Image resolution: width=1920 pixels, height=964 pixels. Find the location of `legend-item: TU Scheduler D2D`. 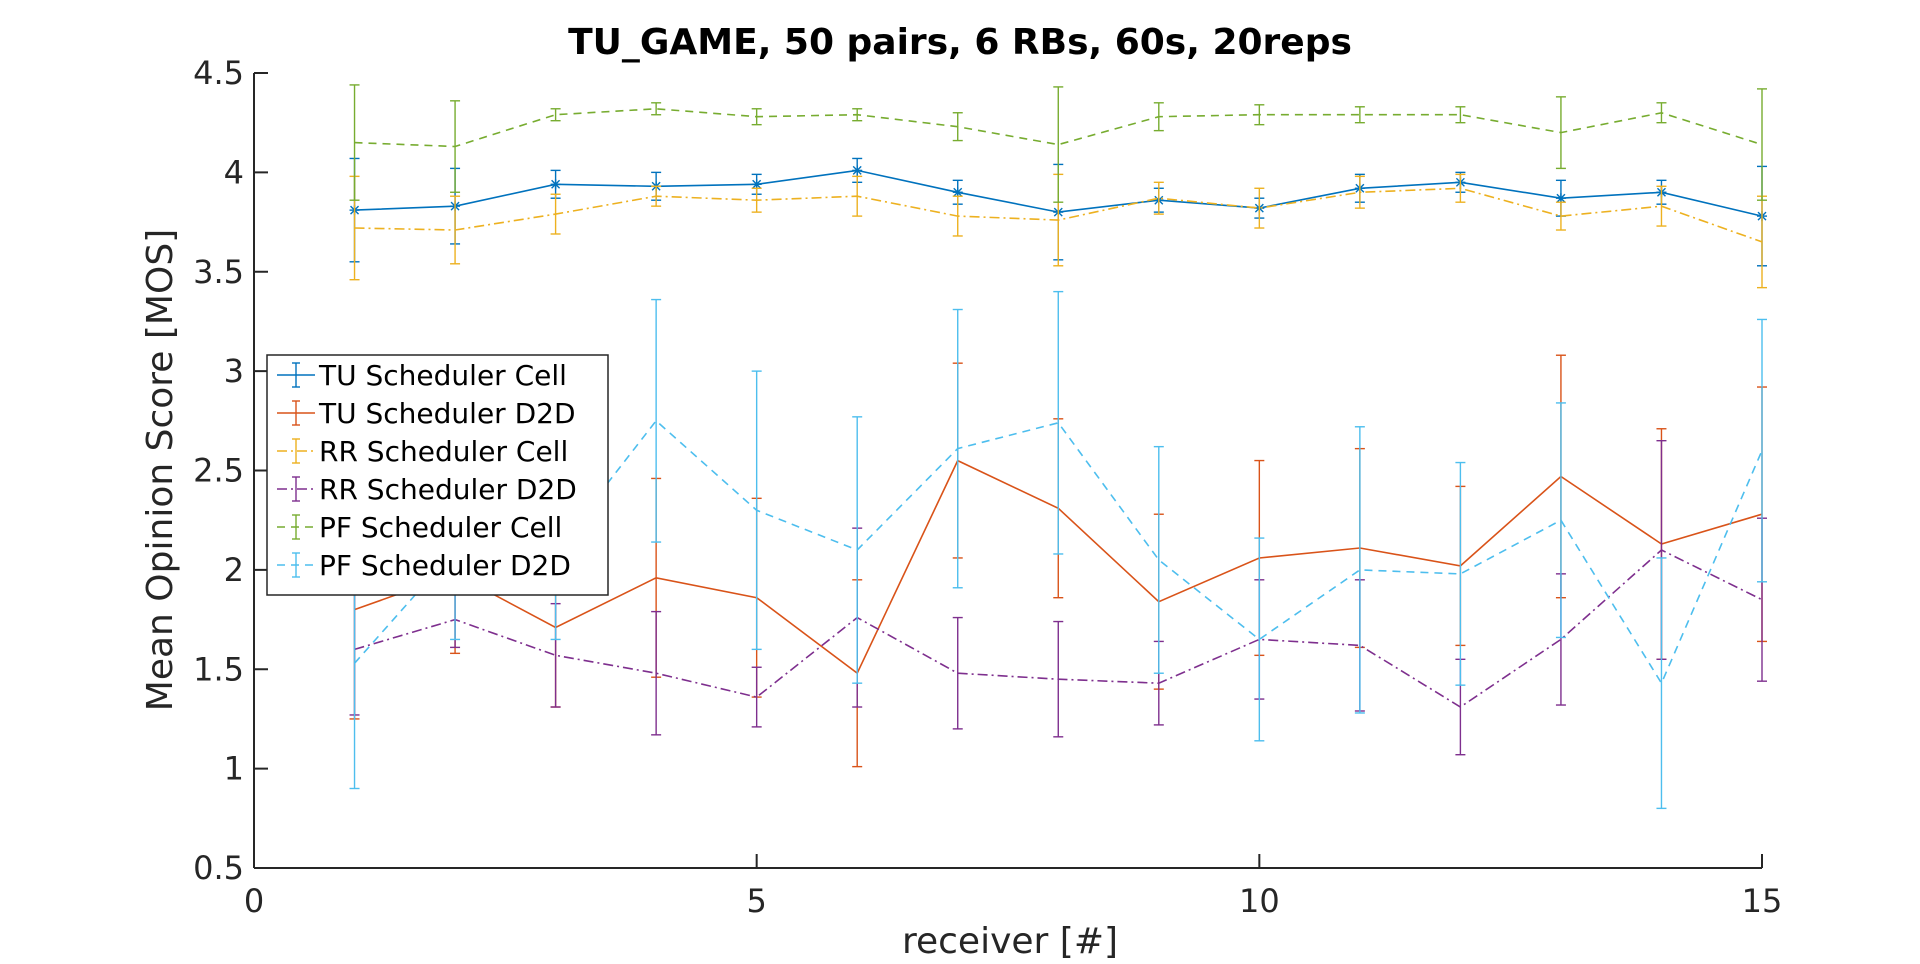

legend-item: TU Scheduler D2D is located at coordinates (426, 413).